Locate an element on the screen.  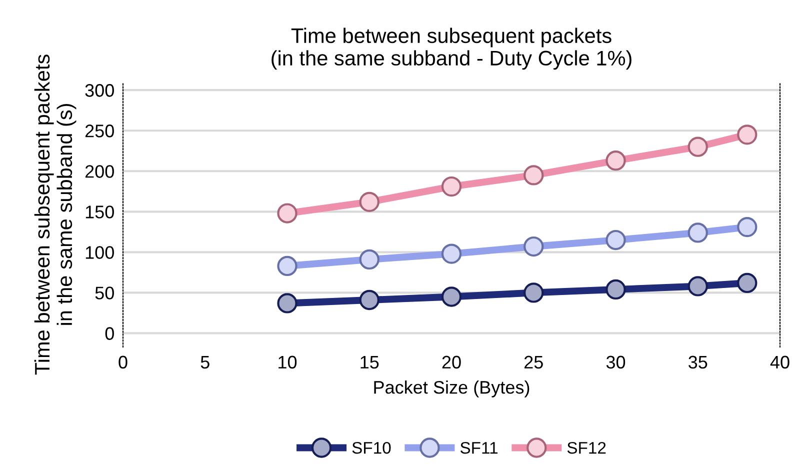
x-tick-label: 0 is located at coordinates (123, 362).